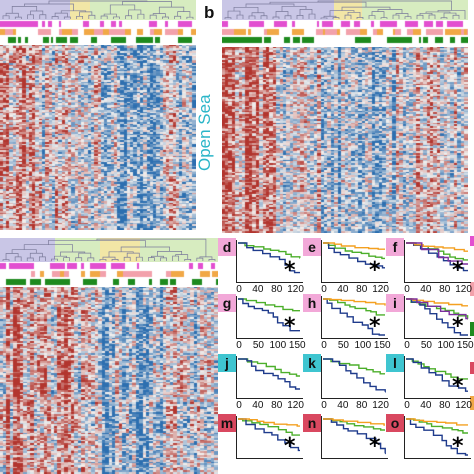 This screenshot has height=474, width=474. I want to click on km-plot-g, so click(269, 317).